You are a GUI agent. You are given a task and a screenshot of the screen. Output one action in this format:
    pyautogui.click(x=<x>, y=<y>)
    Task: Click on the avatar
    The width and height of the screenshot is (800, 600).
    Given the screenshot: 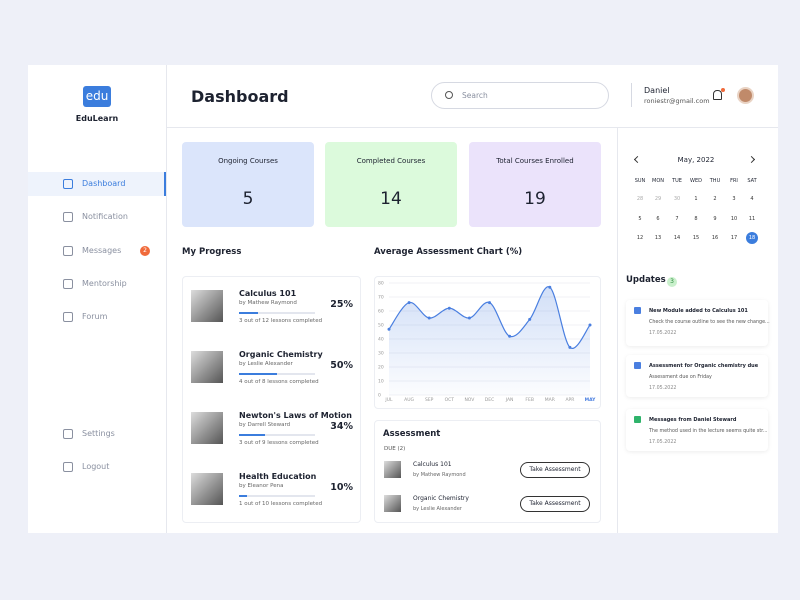 What is the action you would take?
    pyautogui.click(x=745, y=95)
    